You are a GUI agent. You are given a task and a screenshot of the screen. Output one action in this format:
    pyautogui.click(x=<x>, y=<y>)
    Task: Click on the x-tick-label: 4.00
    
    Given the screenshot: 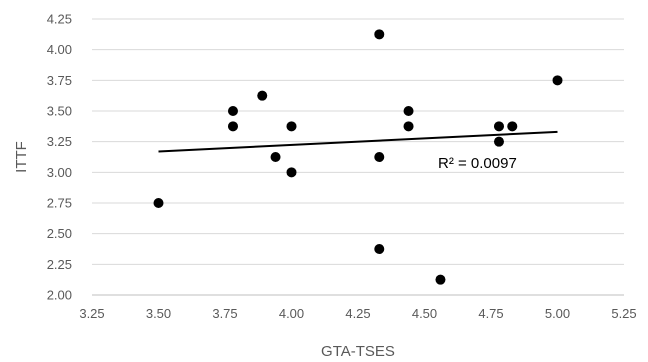 What is the action you would take?
    pyautogui.click(x=291, y=313)
    